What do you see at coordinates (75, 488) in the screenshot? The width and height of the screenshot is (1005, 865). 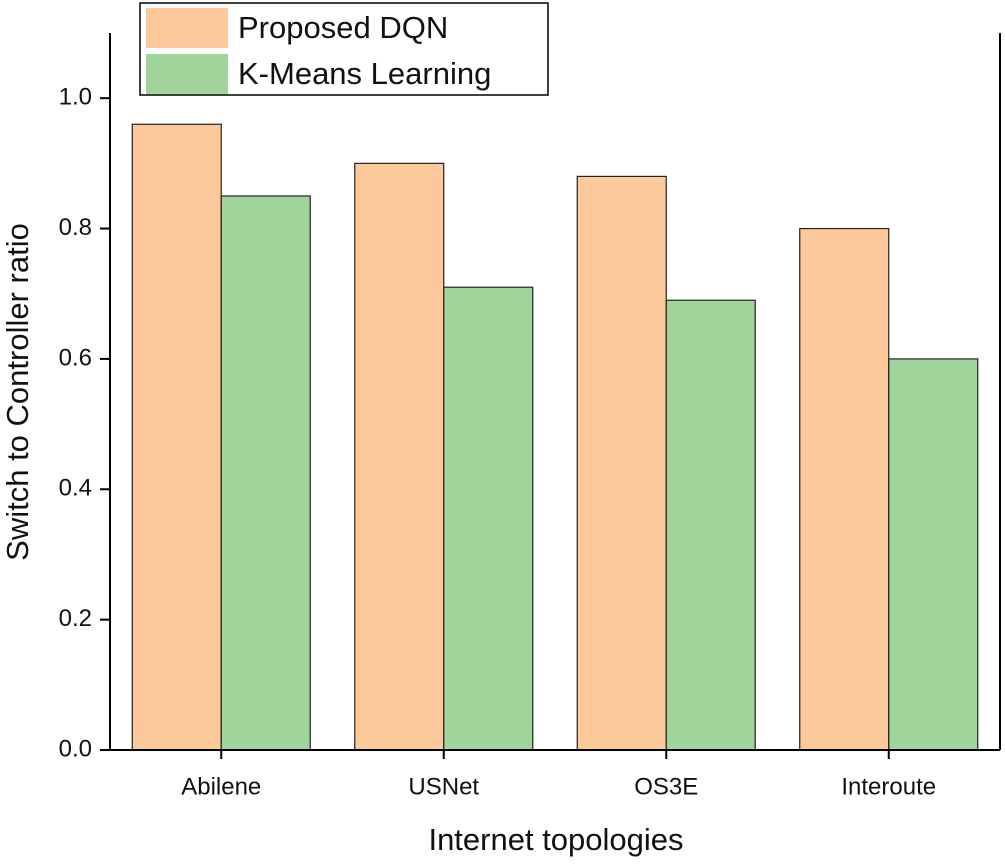 I see `y-tick-label: 0.4` at bounding box center [75, 488].